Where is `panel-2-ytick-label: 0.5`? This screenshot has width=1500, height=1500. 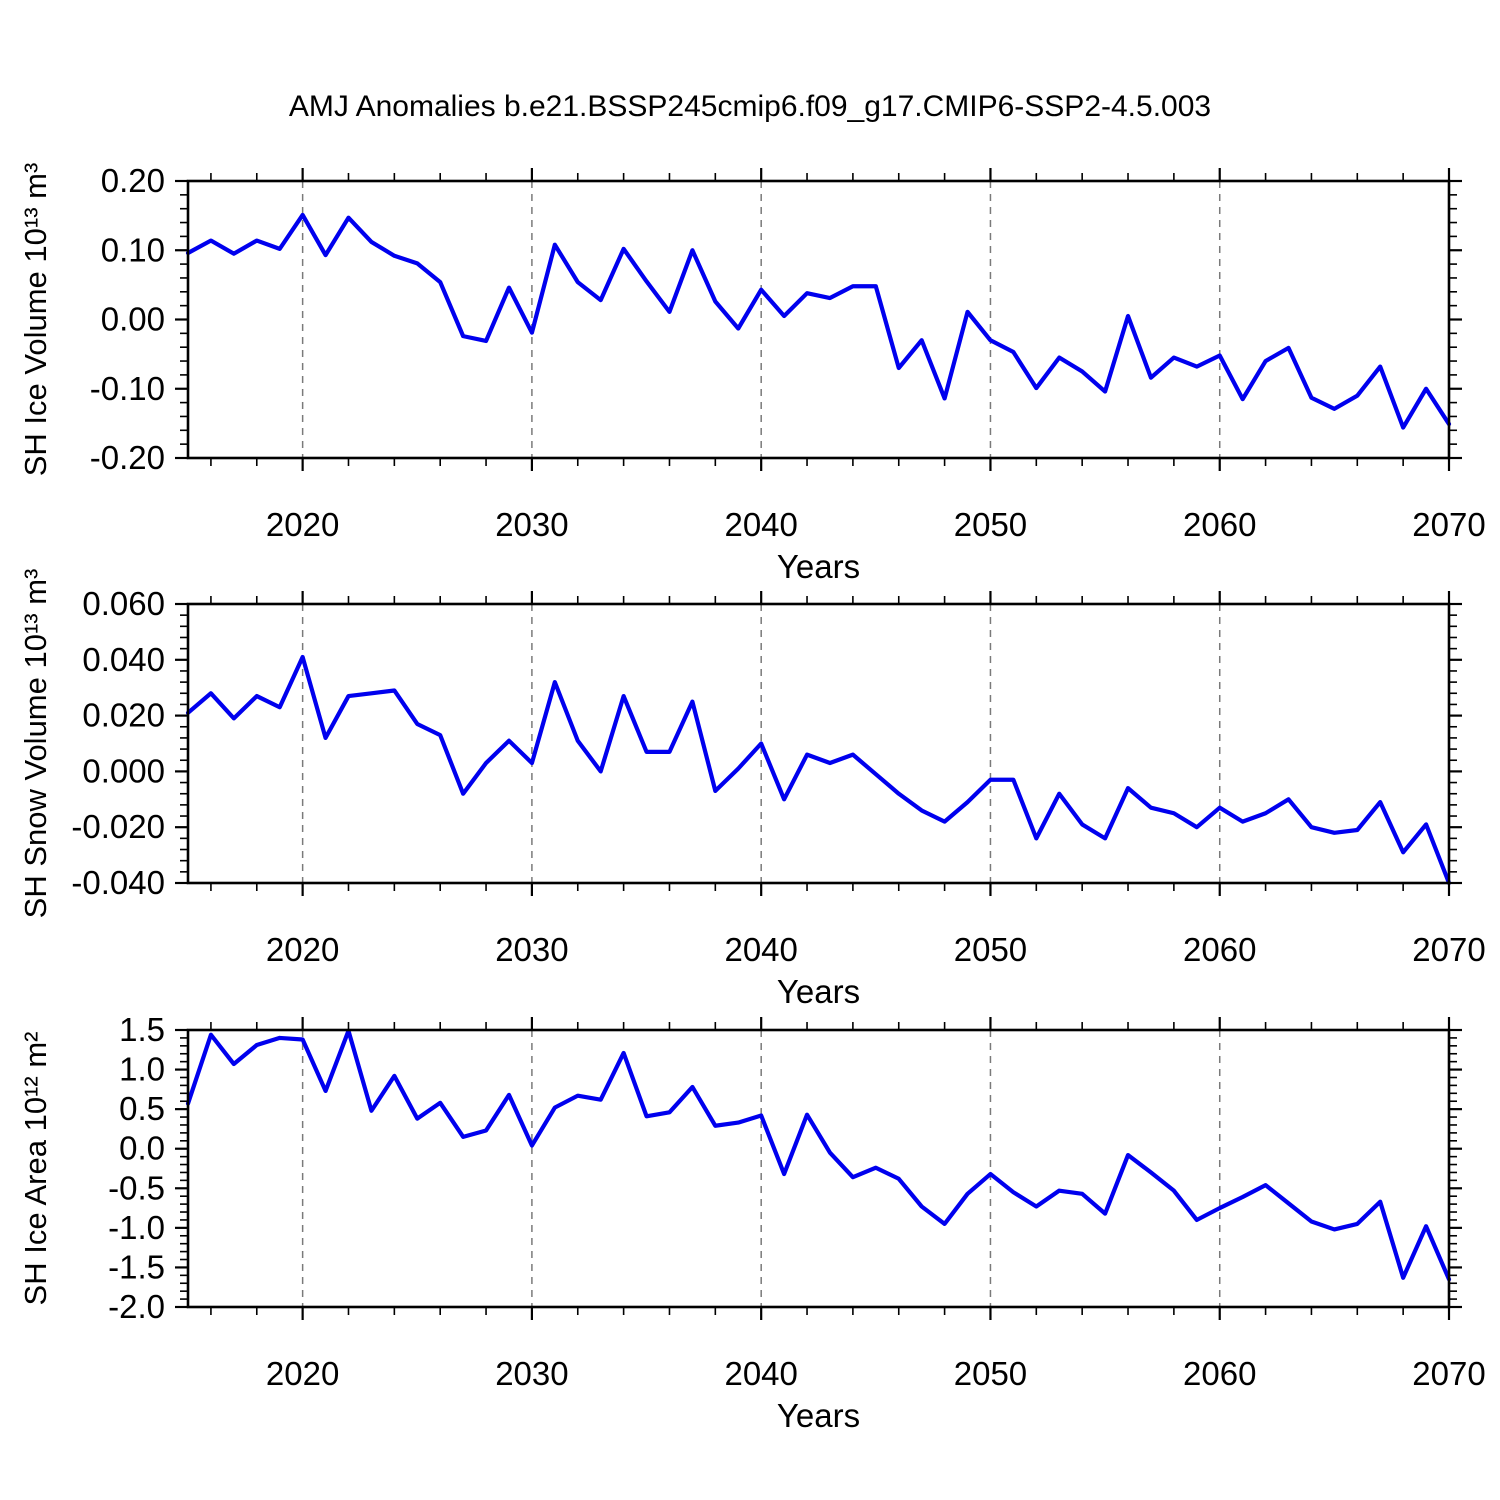
panel-2-ytick-label: 0.5 is located at coordinates (142, 1108).